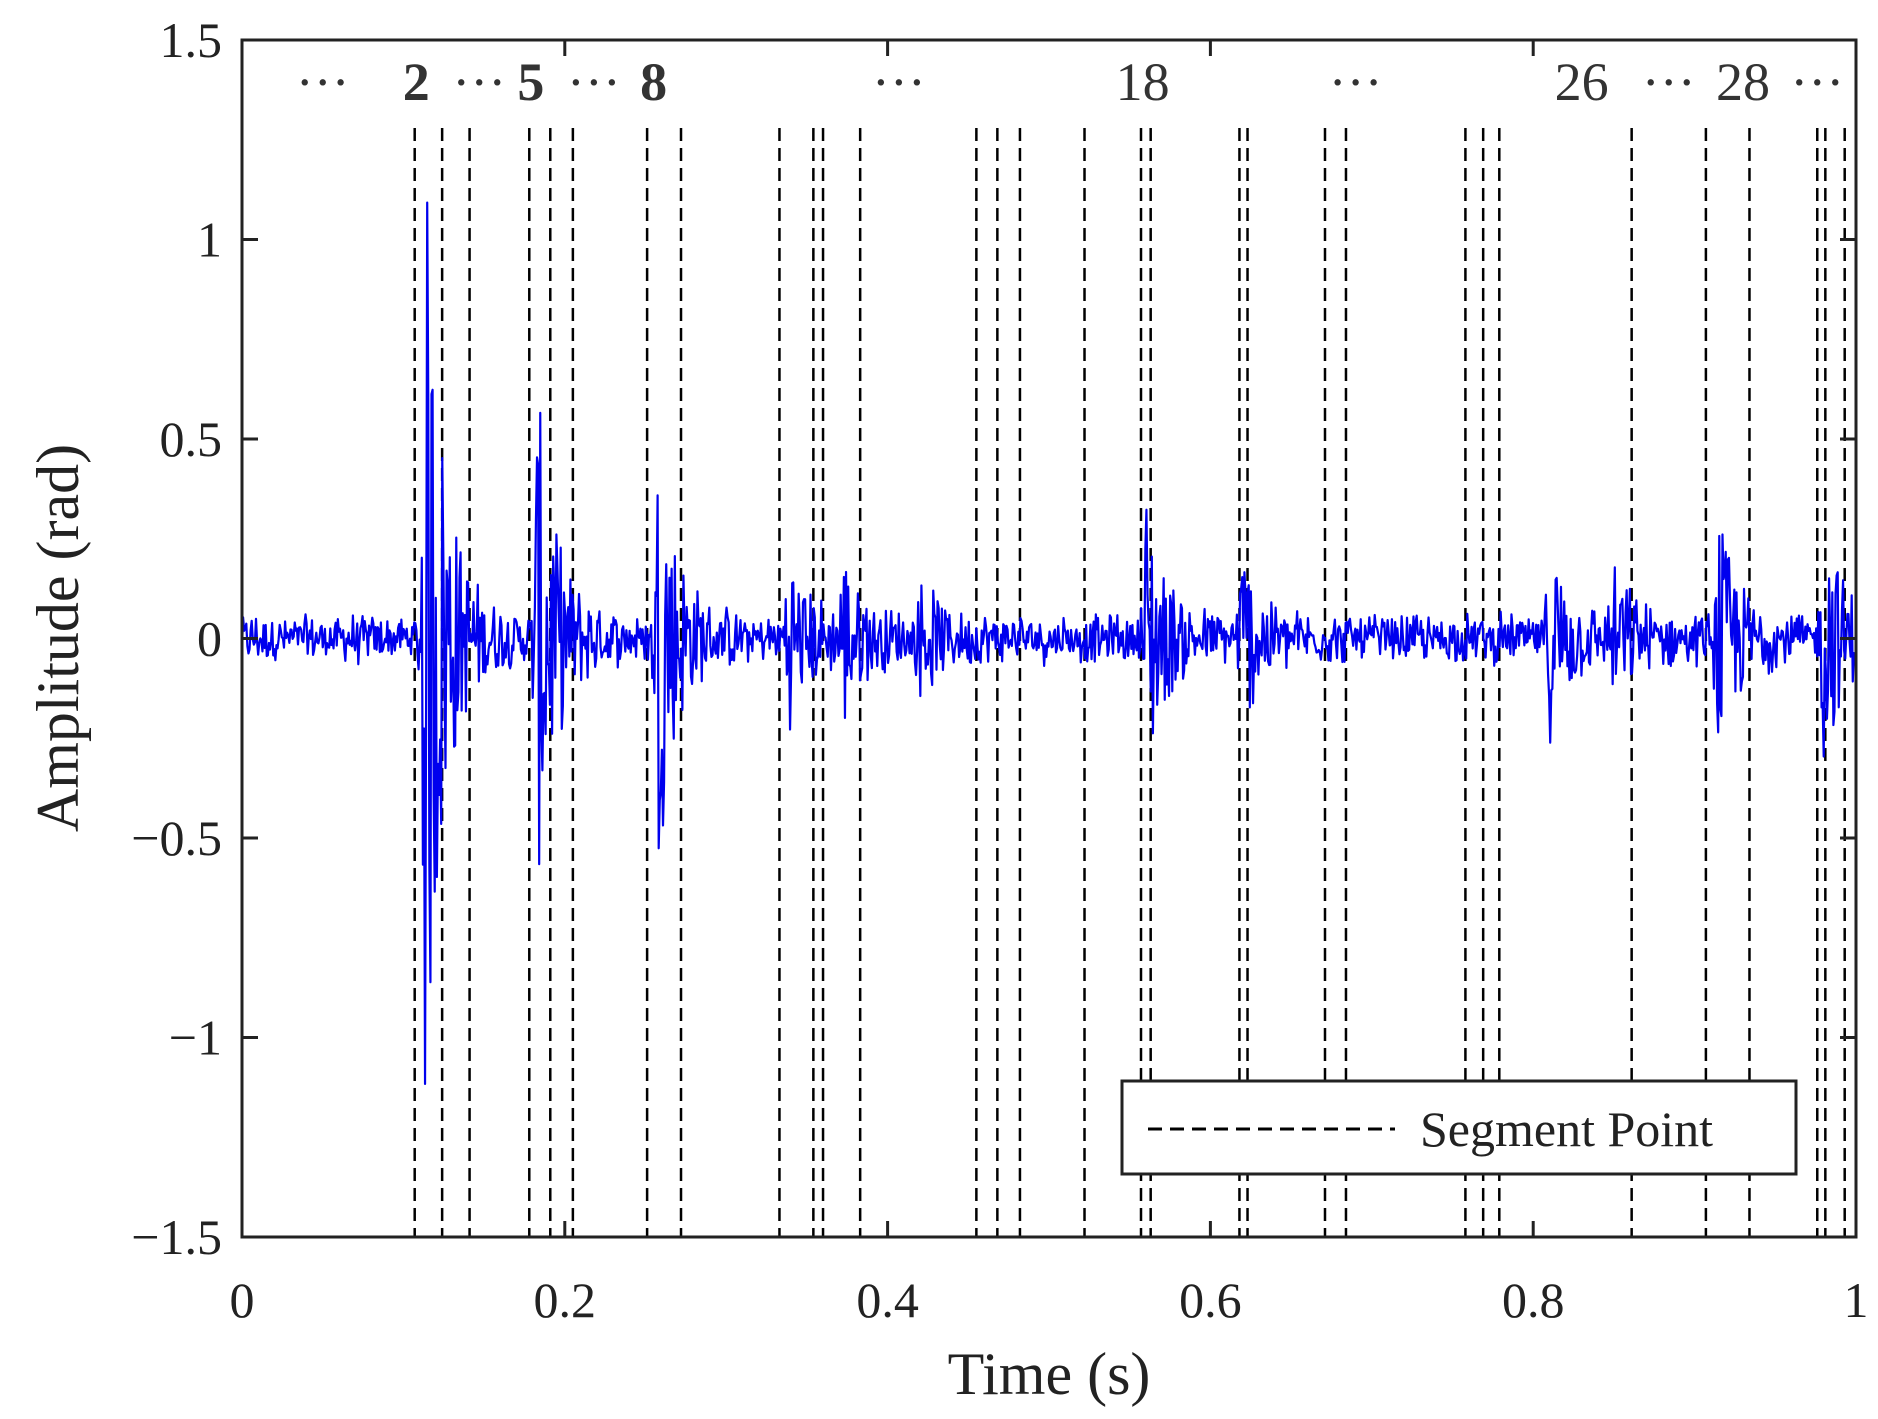  I want to click on legend: Segment Point, so click(1459, 1127).